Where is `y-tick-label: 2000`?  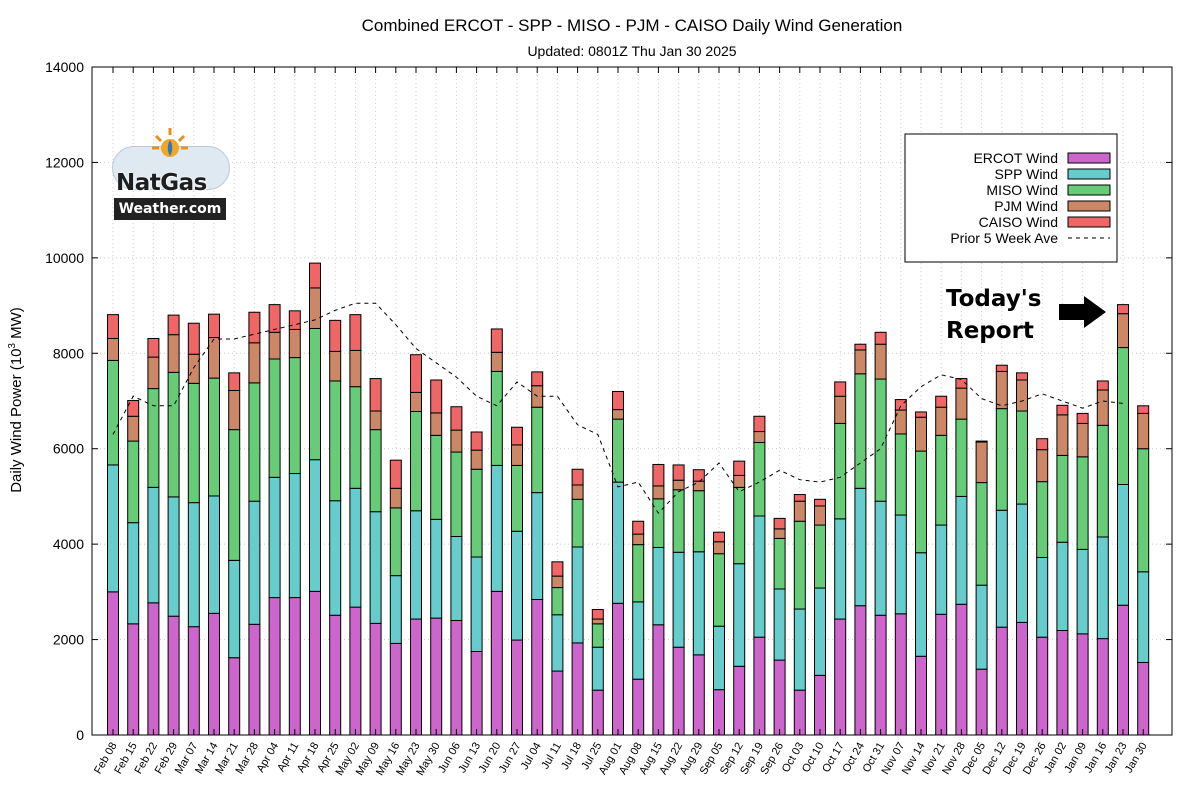 y-tick-label: 2000 is located at coordinates (68, 640).